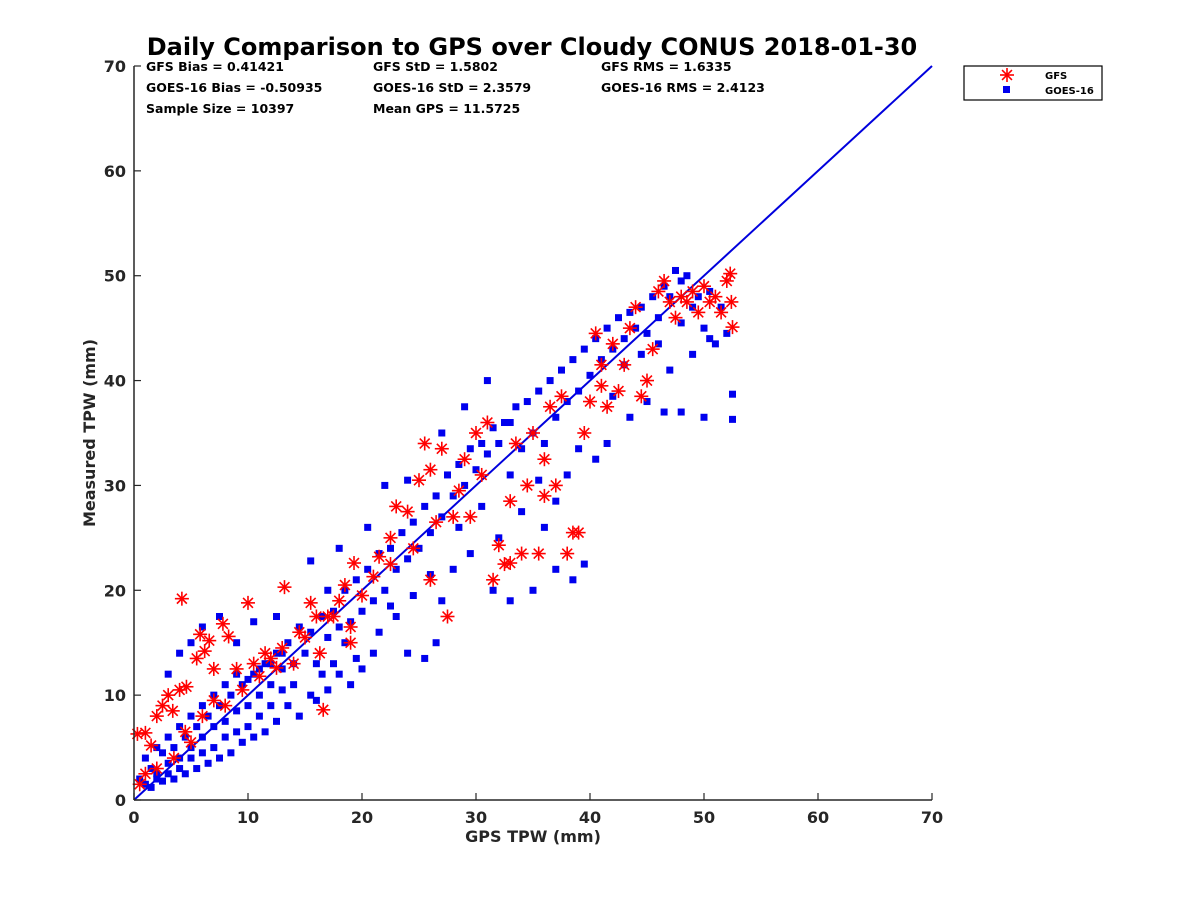  What do you see at coordinates (234, 87) in the screenshot?
I see `stat-goes-bias: GOES-16 Bias = -0.50935` at bounding box center [234, 87].